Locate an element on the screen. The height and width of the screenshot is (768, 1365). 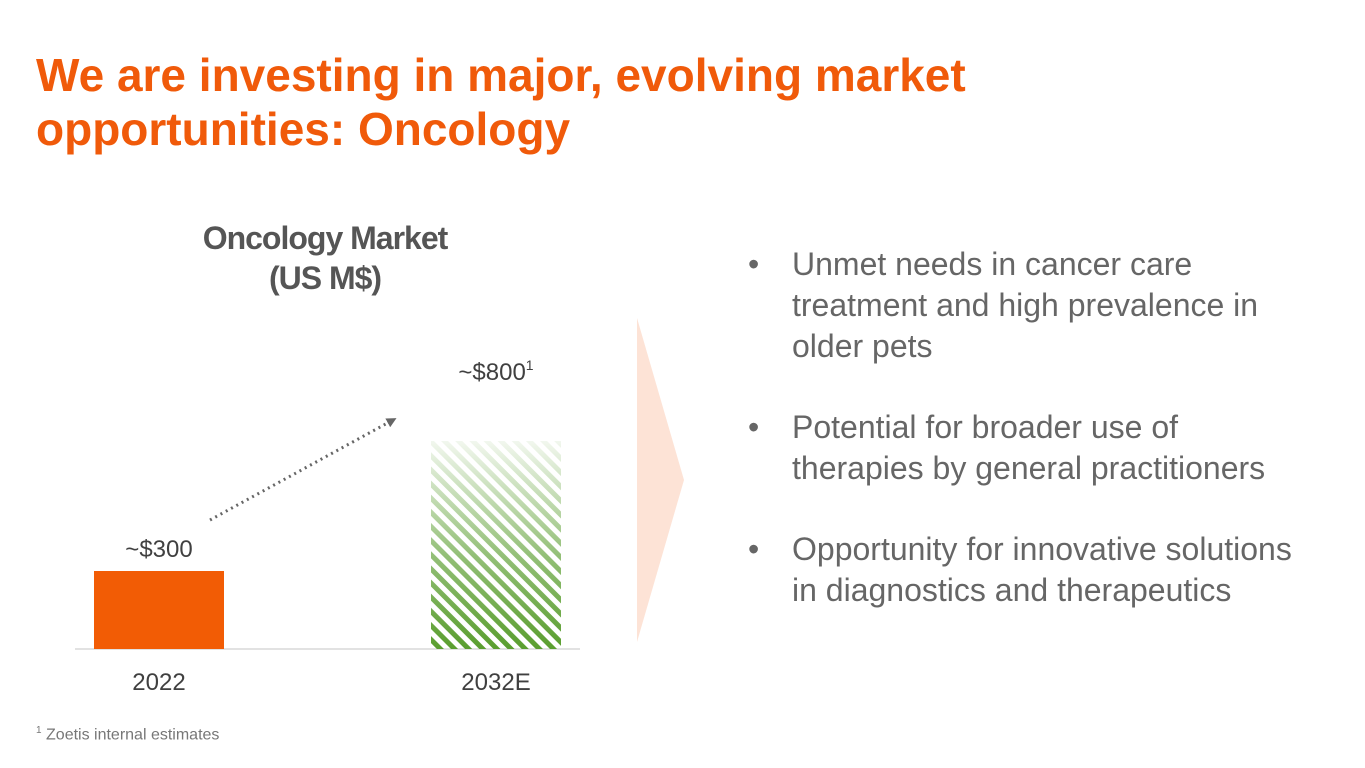
footnote: 1 Zoetis internal estimates is located at coordinates (127, 734).